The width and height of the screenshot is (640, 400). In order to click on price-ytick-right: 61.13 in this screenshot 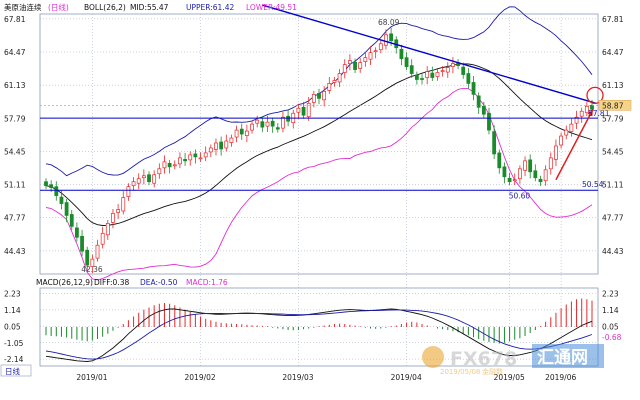, I will do `click(613, 85)`.